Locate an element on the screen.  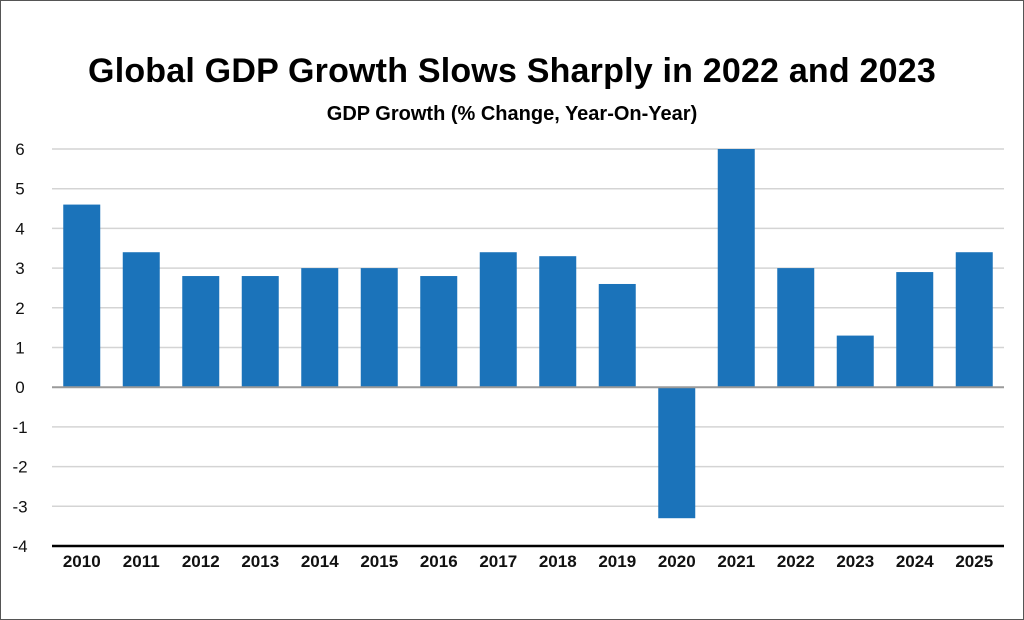
y-tick-label: -3 is located at coordinates (19, 506).